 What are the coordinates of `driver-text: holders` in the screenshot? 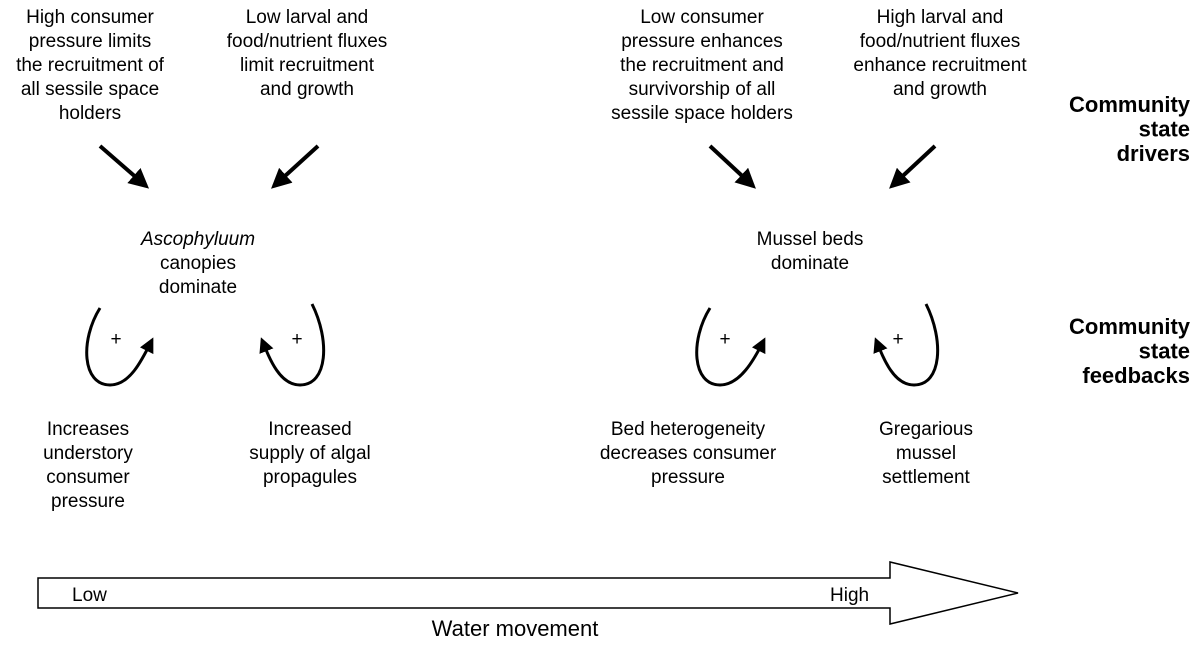 It's located at (90, 113).